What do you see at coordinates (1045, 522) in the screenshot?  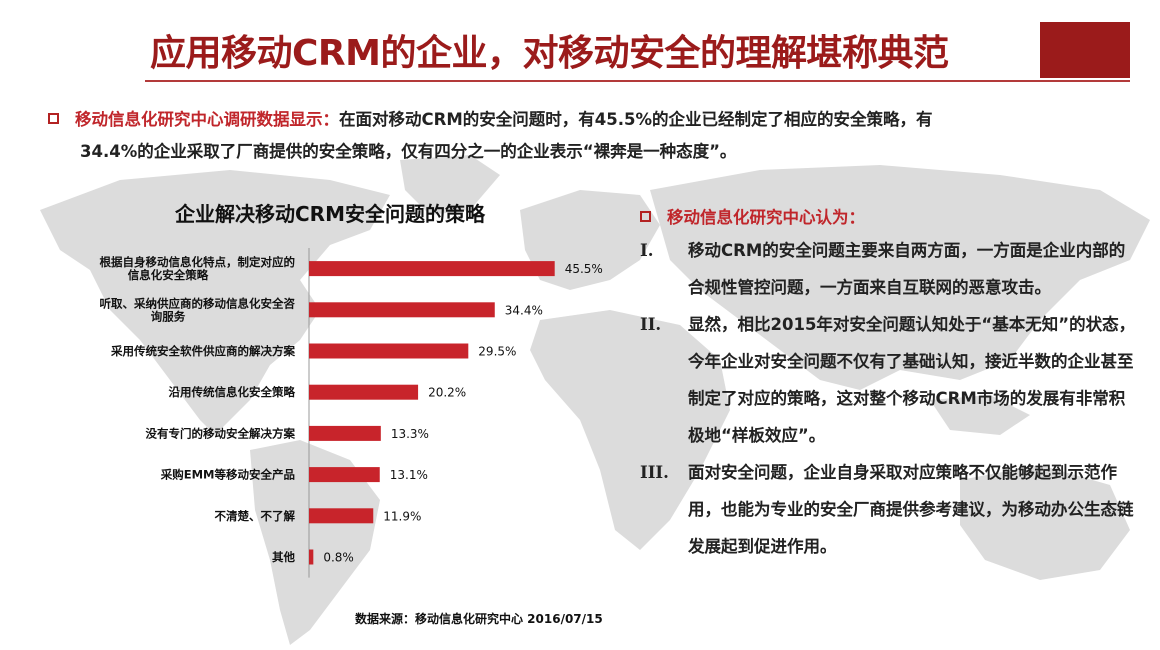 I see `map-australia` at bounding box center [1045, 522].